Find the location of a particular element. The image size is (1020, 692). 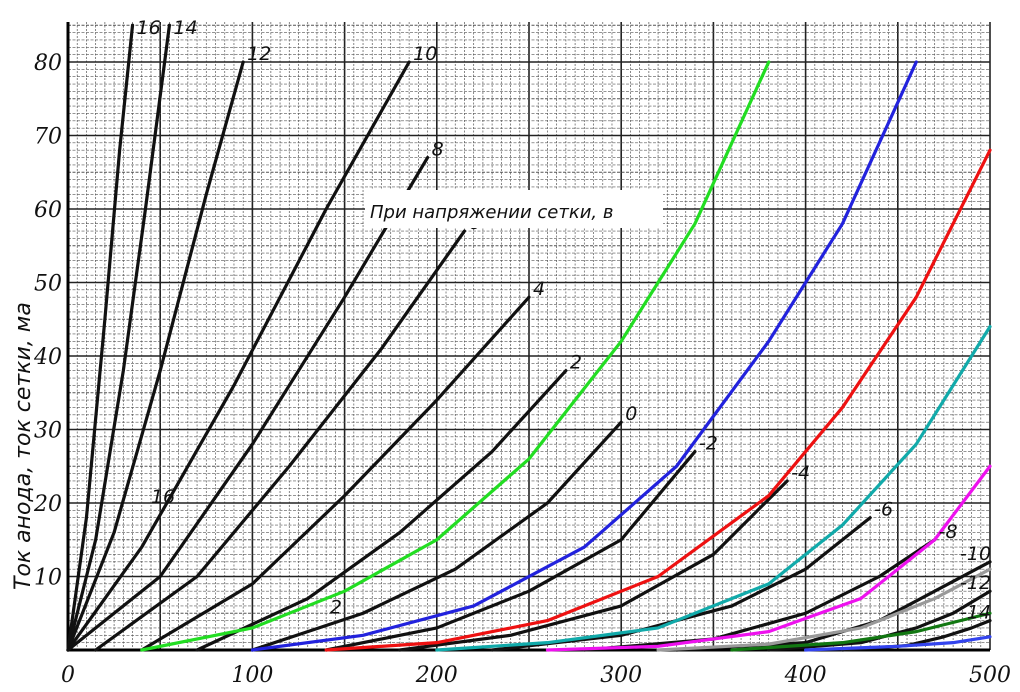

curve-label: 14 is located at coordinates (185, 28).